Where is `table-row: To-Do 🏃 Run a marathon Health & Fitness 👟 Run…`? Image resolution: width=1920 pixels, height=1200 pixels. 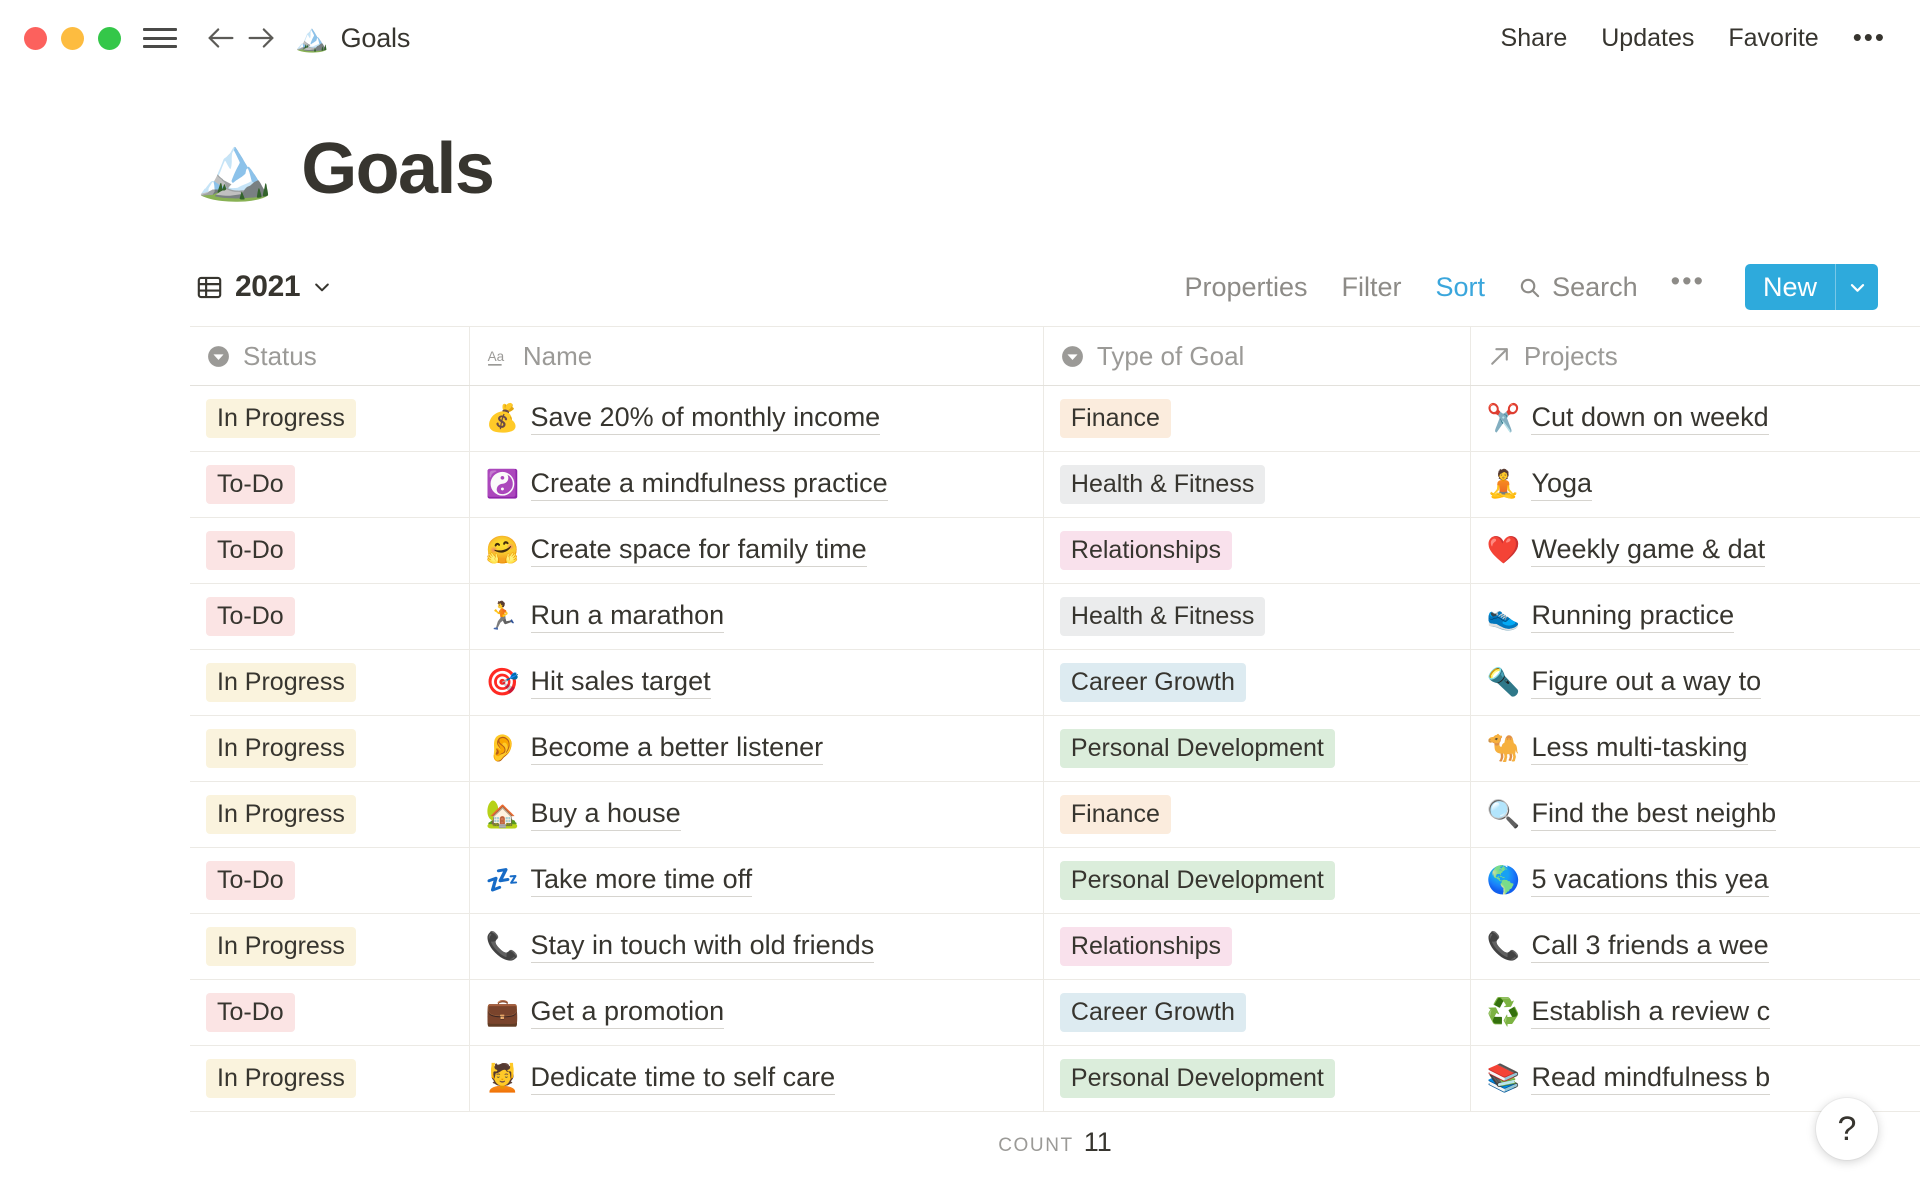
table-row: To-Do 🏃 Run a marathon Health & Fitness 👟 Run… is located at coordinates (1055, 617).